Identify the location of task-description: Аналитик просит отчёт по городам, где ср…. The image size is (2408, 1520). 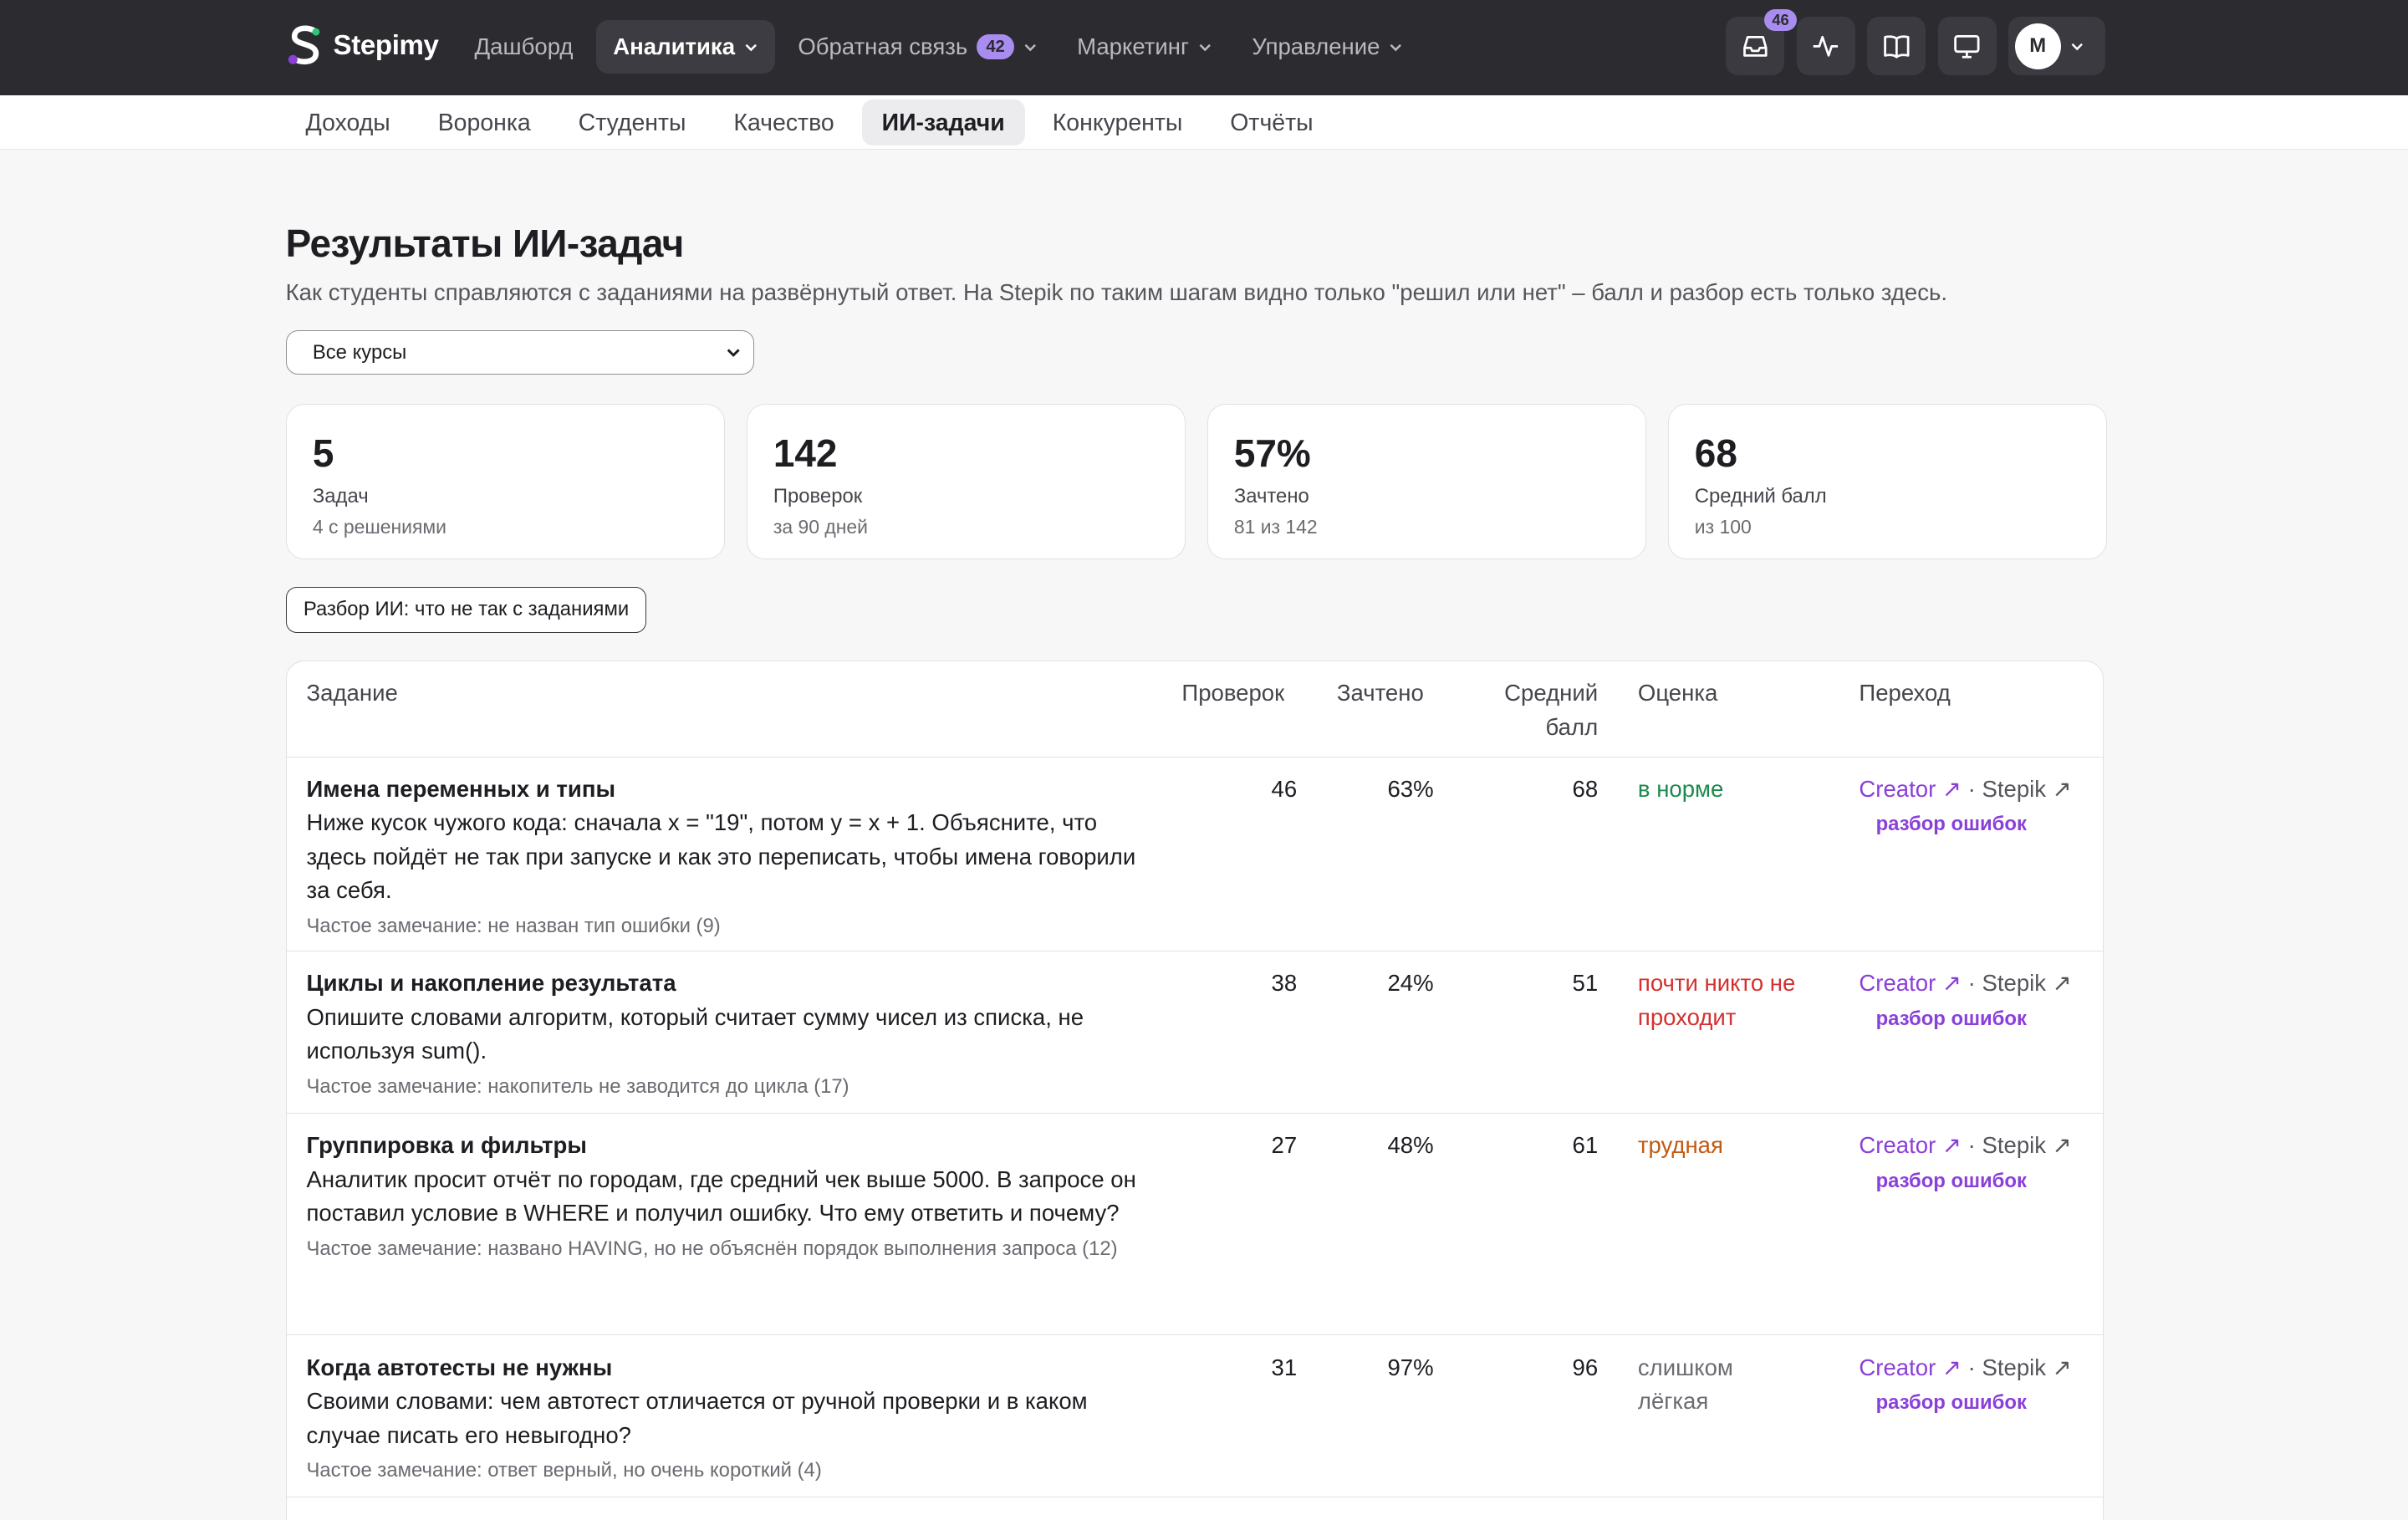
(721, 1197).